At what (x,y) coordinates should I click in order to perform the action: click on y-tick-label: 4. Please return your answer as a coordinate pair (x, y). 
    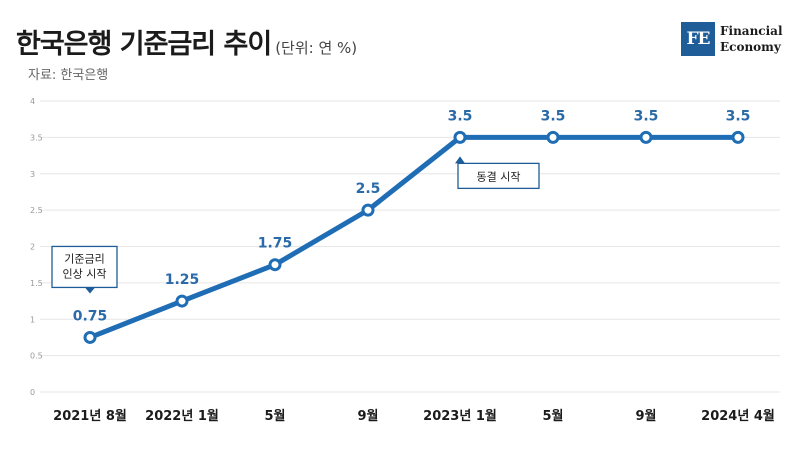
    Looking at the image, I should click on (32, 101).